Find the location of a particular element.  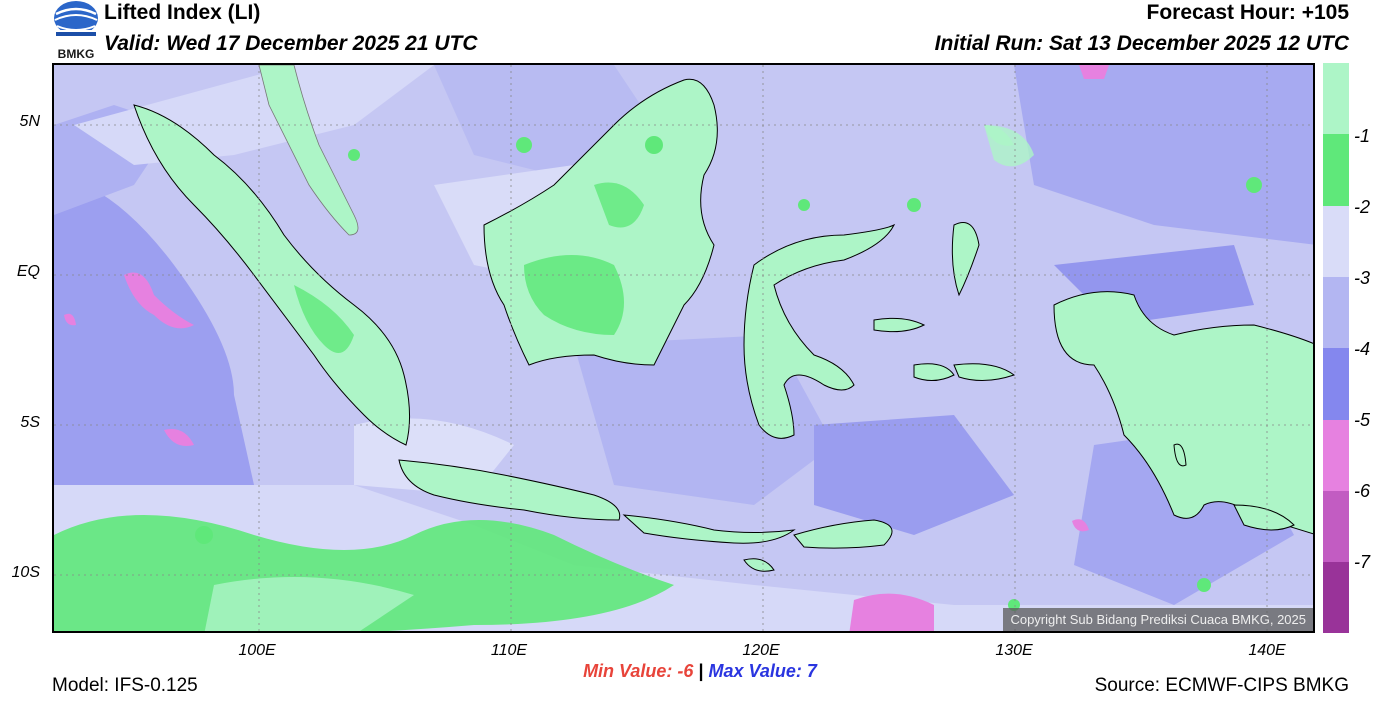

lon-label-120e: 120E is located at coordinates (761, 650).